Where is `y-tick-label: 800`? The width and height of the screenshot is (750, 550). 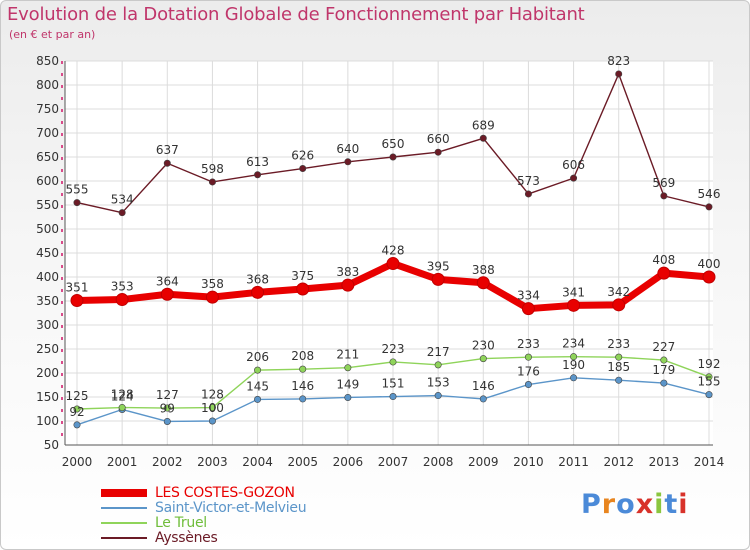
y-tick-label: 800 is located at coordinates (47, 85).